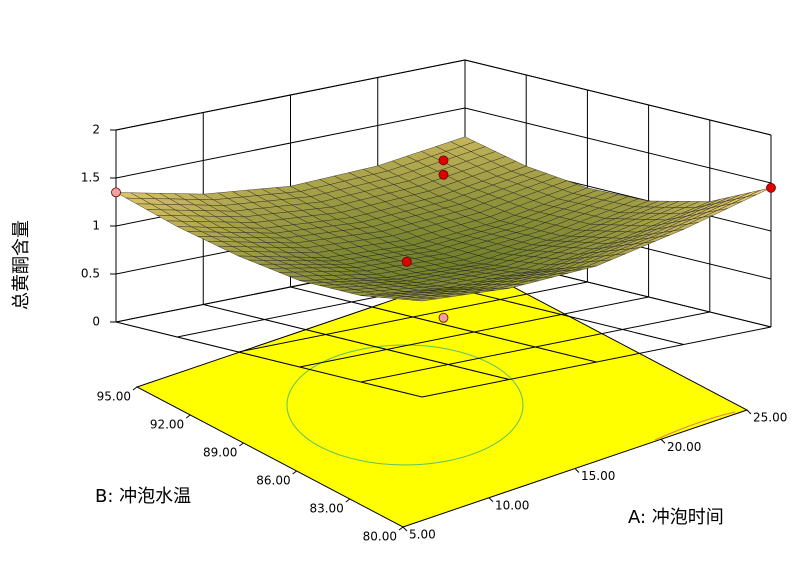 This screenshot has width=799, height=563. Describe the element at coordinates (684, 447) in the screenshot. I see `x-tick-label: 20.00` at that location.